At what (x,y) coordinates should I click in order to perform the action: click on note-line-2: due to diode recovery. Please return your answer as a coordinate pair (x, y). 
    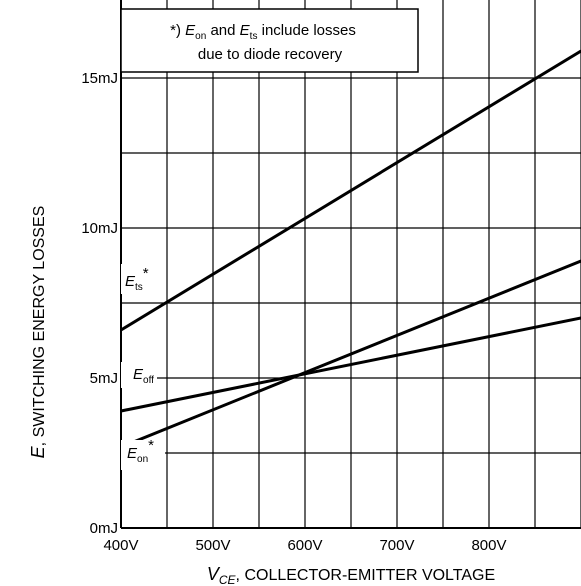
    Looking at the image, I should click on (270, 54).